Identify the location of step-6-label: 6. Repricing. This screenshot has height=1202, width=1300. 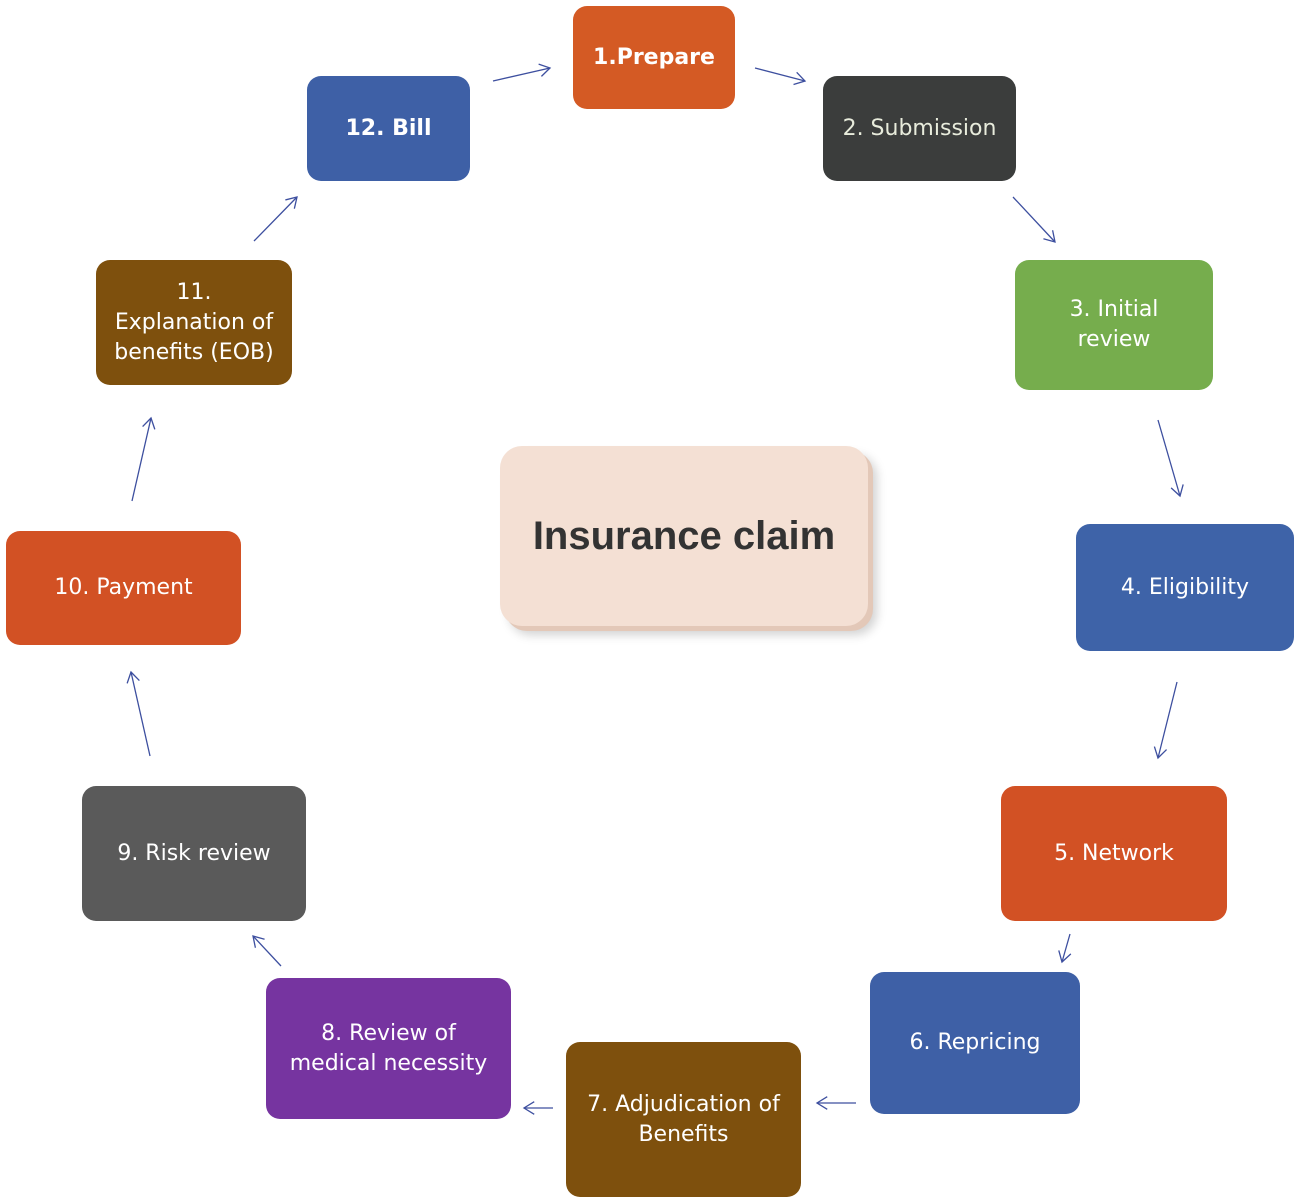
(975, 1042).